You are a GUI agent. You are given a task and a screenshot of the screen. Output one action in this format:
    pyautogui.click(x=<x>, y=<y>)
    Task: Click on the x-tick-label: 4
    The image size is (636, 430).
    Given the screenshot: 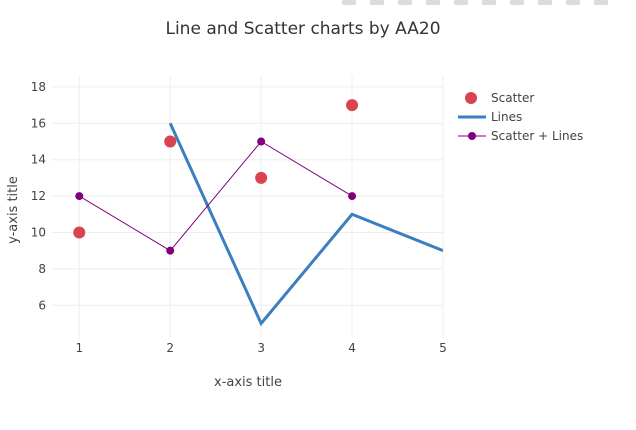 What is the action you would take?
    pyautogui.click(x=352, y=348)
    